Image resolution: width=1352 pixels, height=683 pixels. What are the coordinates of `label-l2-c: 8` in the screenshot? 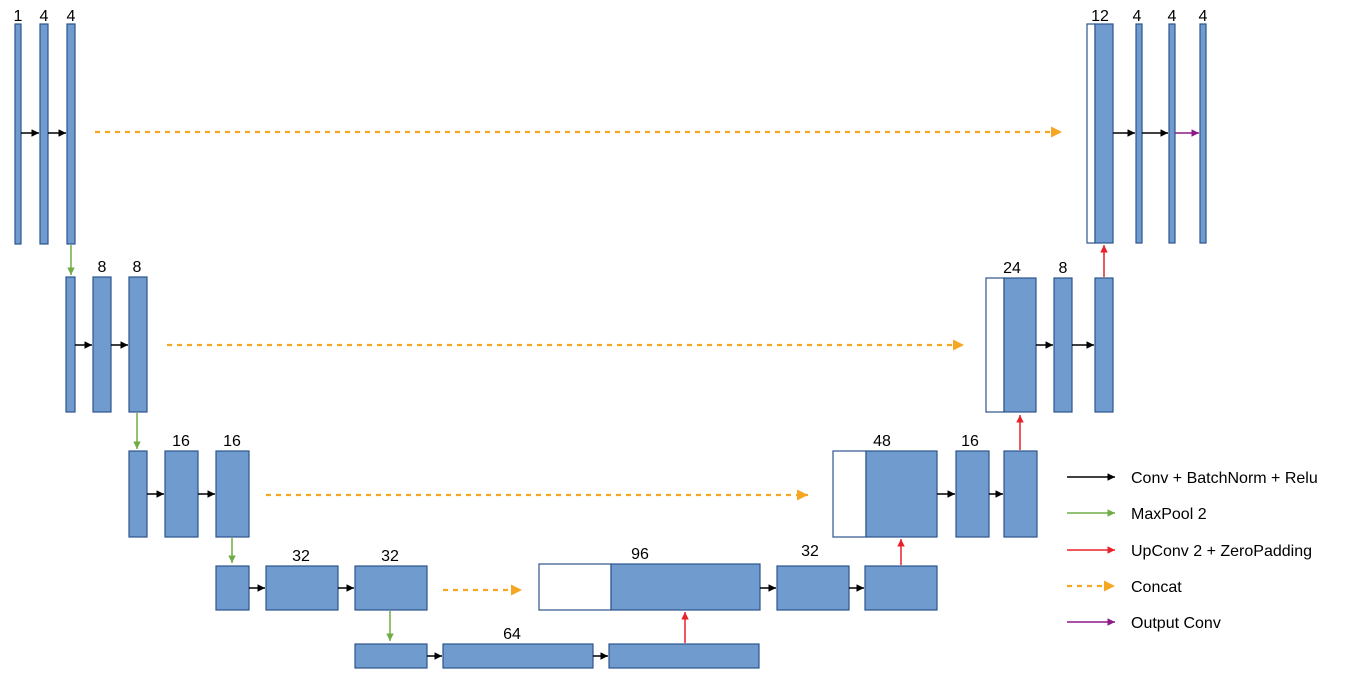 It's located at (137, 267).